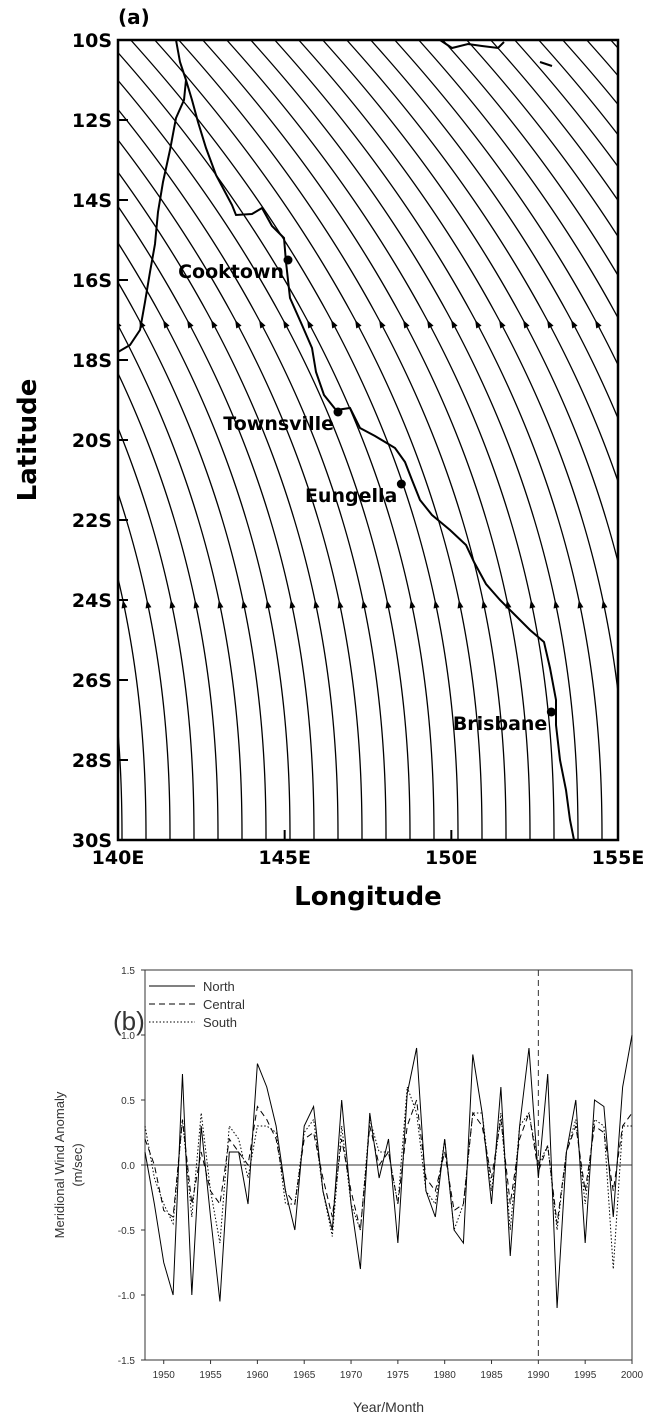  I want to click on y-tick-label: -0.5, so click(127, 1231).